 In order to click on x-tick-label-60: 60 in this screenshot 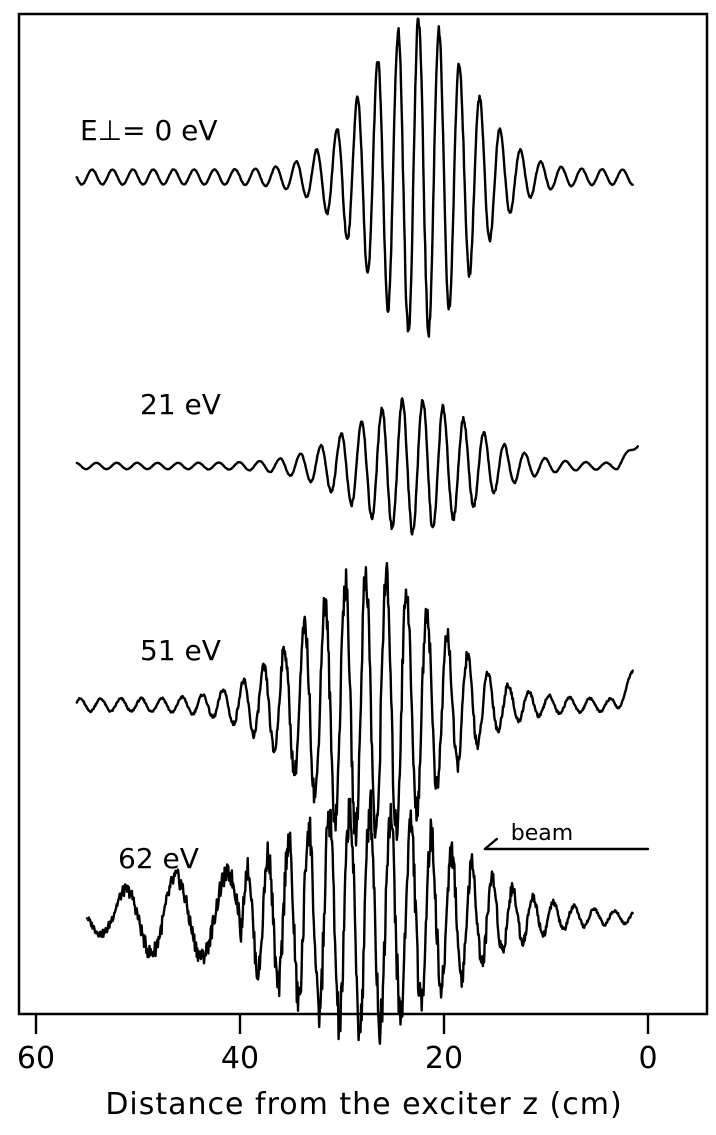, I will do `click(36, 1058)`.